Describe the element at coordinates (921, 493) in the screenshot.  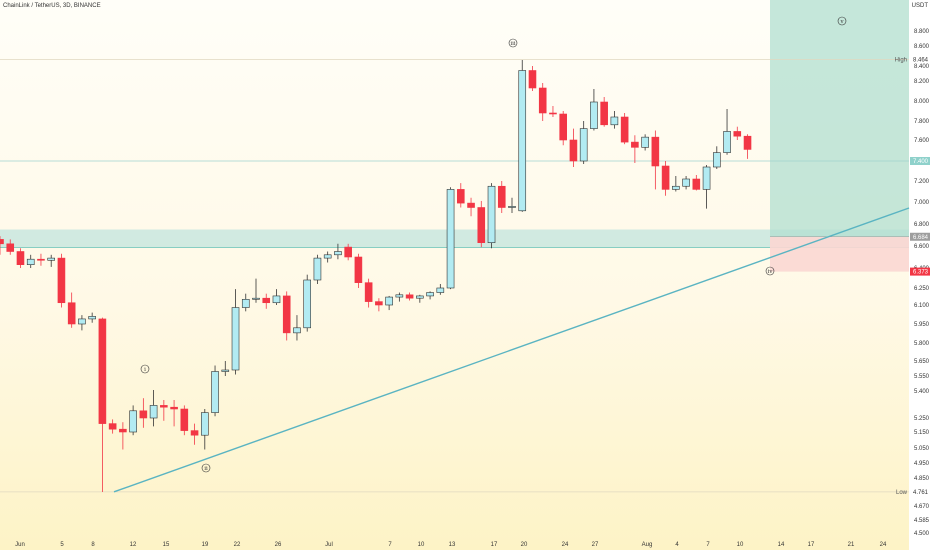
I see `price-tag-value: 4.761` at that location.